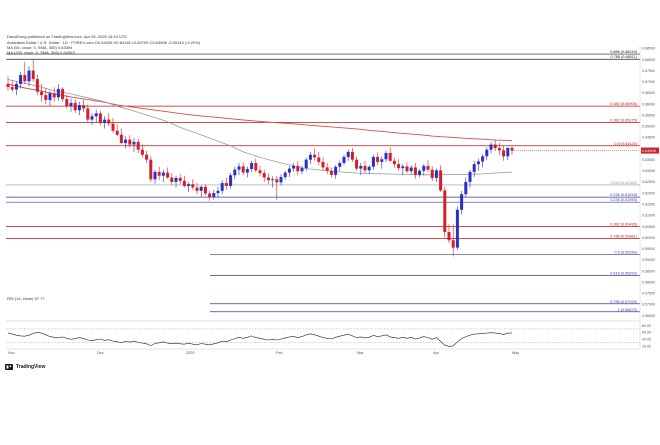  Describe the element at coordinates (328, 336) in the screenshot. I see `rsi-pane: 80.00 60.00 40.00 20.00` at that location.